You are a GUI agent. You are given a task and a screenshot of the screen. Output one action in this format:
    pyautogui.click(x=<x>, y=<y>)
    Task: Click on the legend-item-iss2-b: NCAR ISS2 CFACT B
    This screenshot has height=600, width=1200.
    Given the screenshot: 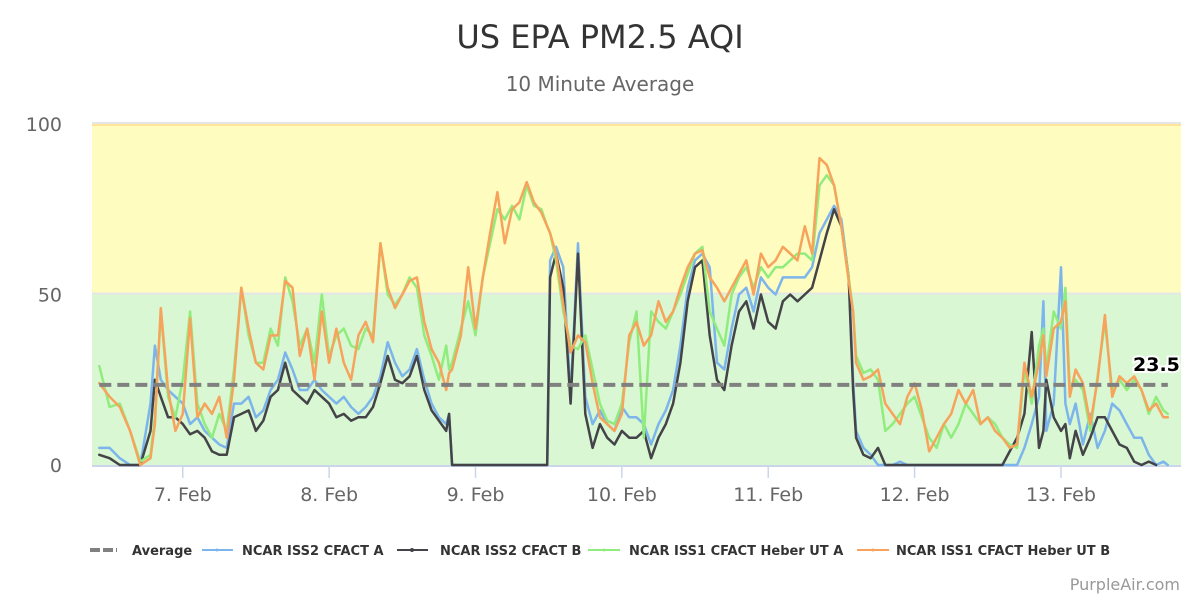 What is the action you would take?
    pyautogui.click(x=489, y=551)
    